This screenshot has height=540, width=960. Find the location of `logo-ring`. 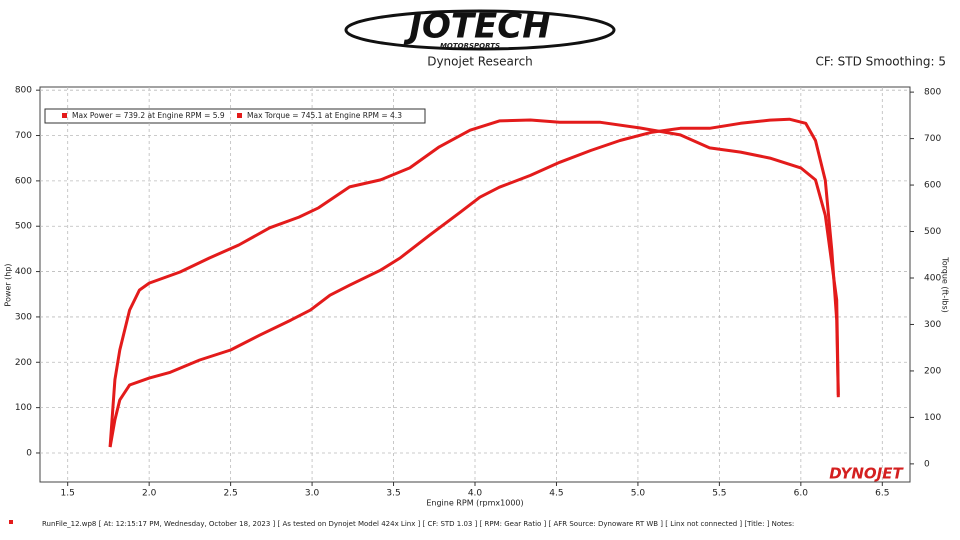

logo-ring is located at coordinates (480, 30).